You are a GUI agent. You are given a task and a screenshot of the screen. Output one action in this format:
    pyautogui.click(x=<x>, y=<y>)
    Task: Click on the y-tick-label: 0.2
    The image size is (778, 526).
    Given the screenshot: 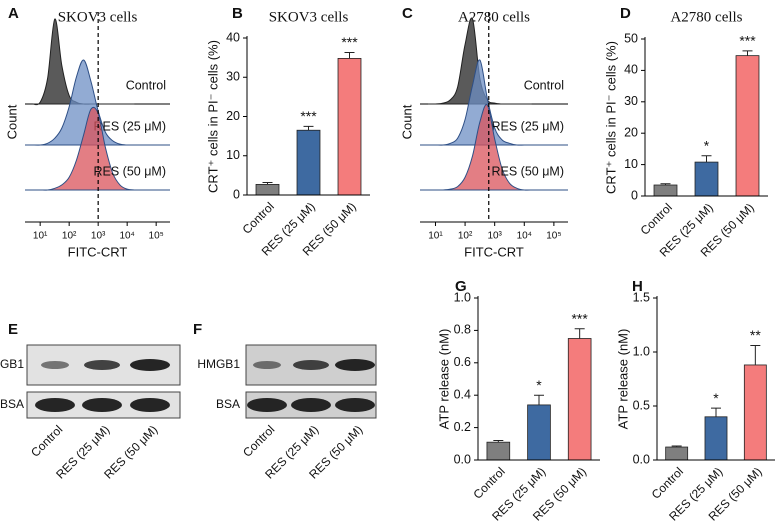 What is the action you would take?
    pyautogui.click(x=462, y=427)
    